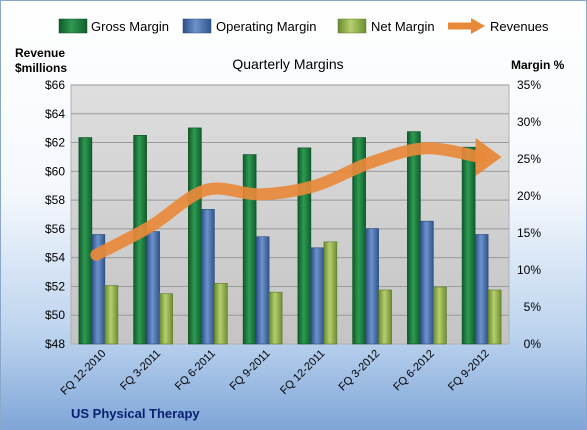 The height and width of the screenshot is (430, 587). I want to click on left-tick-label: $52, so click(55, 286).